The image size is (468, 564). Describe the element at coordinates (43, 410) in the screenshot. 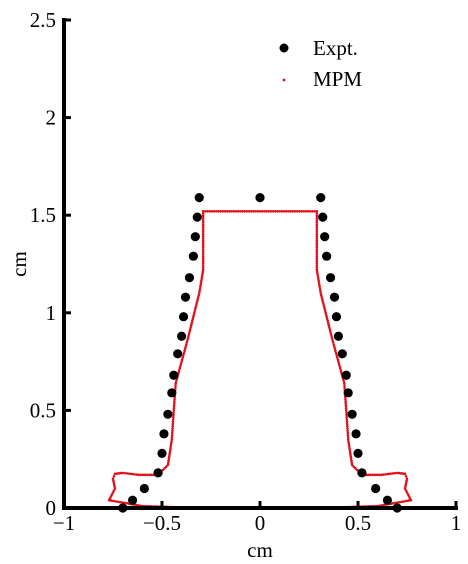

I see `y-tick-label: 0.5` at that location.